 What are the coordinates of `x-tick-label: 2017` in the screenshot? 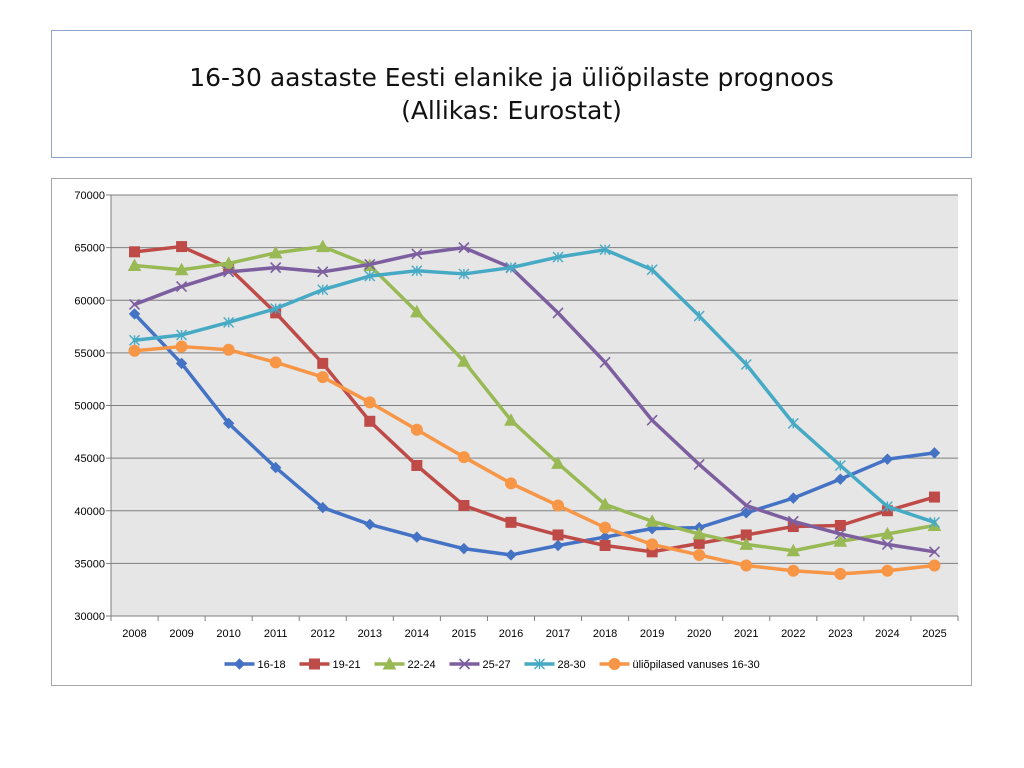 It's located at (558, 634).